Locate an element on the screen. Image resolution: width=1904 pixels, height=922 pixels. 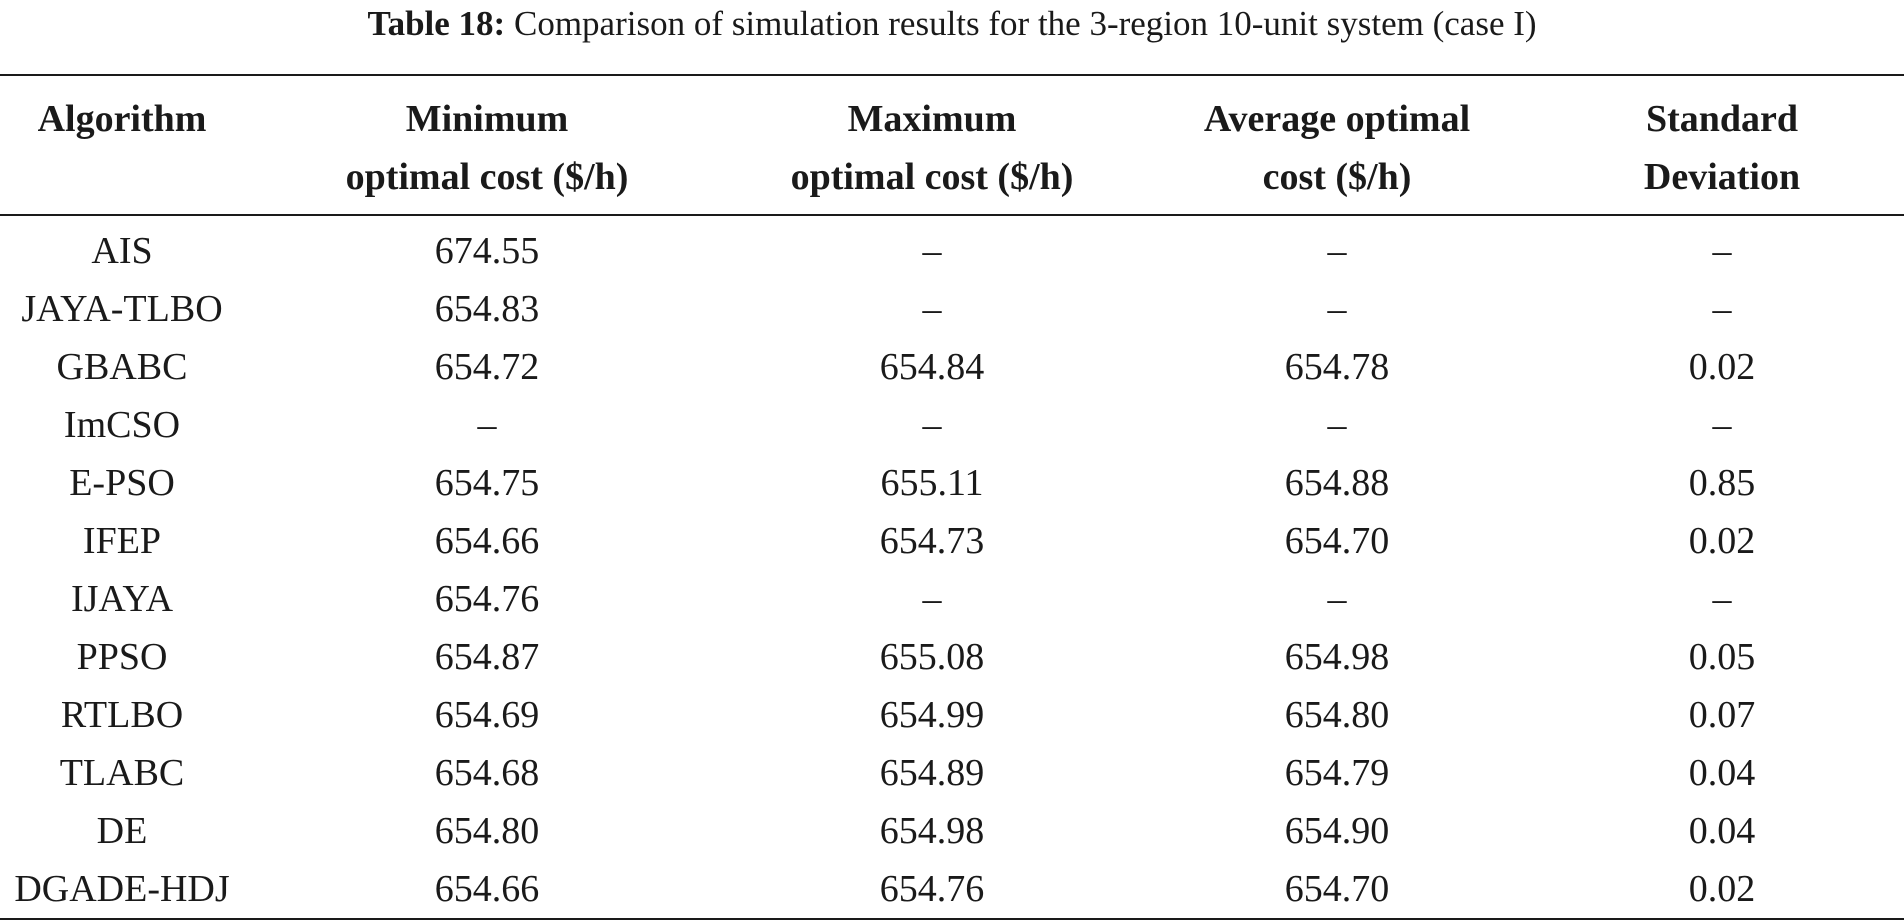
cell-average-cost: 654.88 is located at coordinates (1337, 483).